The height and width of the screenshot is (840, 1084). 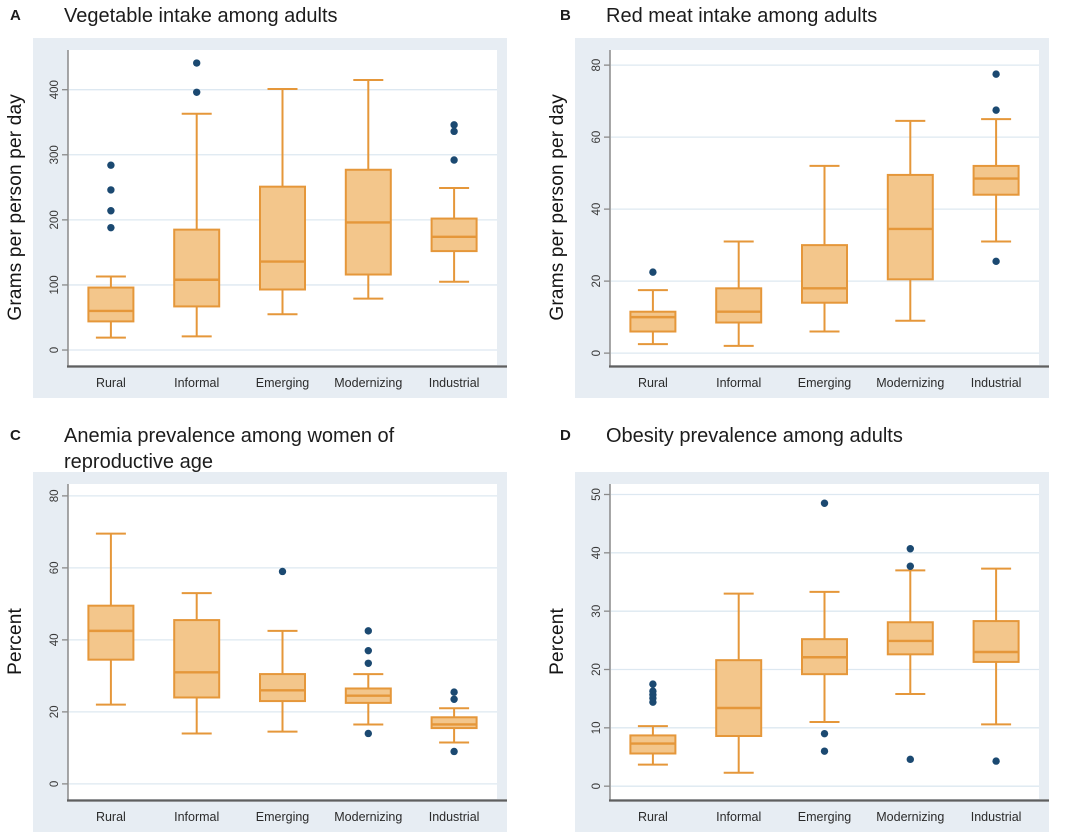 What do you see at coordinates (565, 15) in the screenshot?
I see `panel-letter-b: B` at bounding box center [565, 15].